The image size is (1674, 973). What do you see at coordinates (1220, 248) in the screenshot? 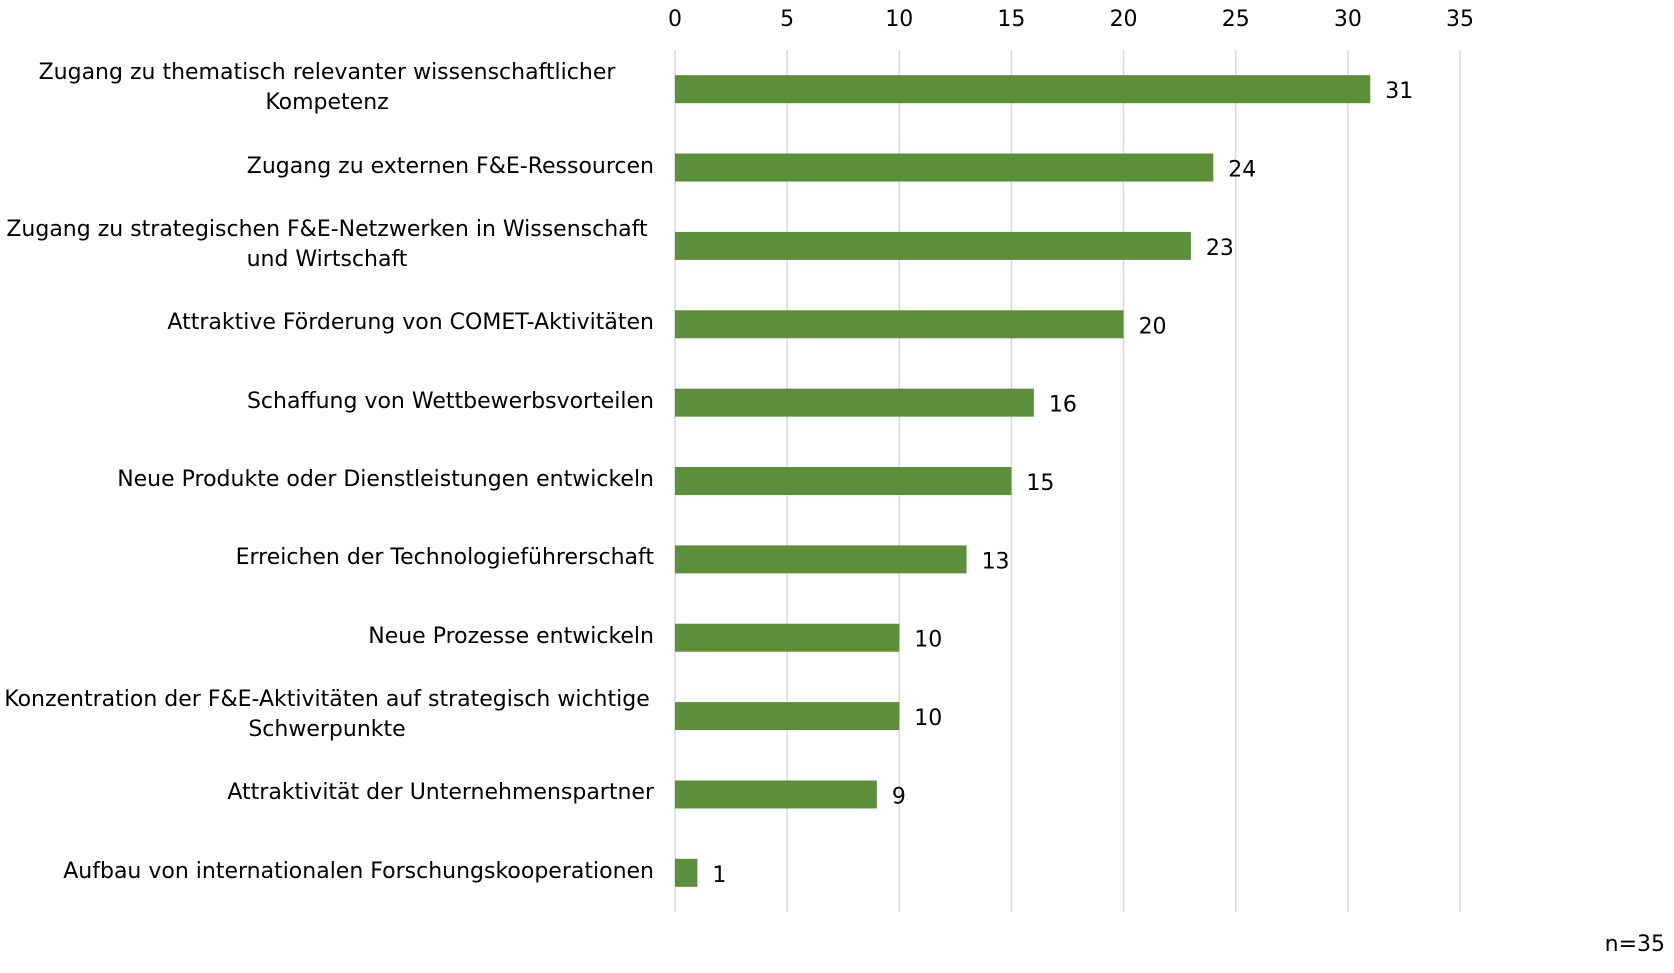
I see `data-label: 23` at bounding box center [1220, 248].